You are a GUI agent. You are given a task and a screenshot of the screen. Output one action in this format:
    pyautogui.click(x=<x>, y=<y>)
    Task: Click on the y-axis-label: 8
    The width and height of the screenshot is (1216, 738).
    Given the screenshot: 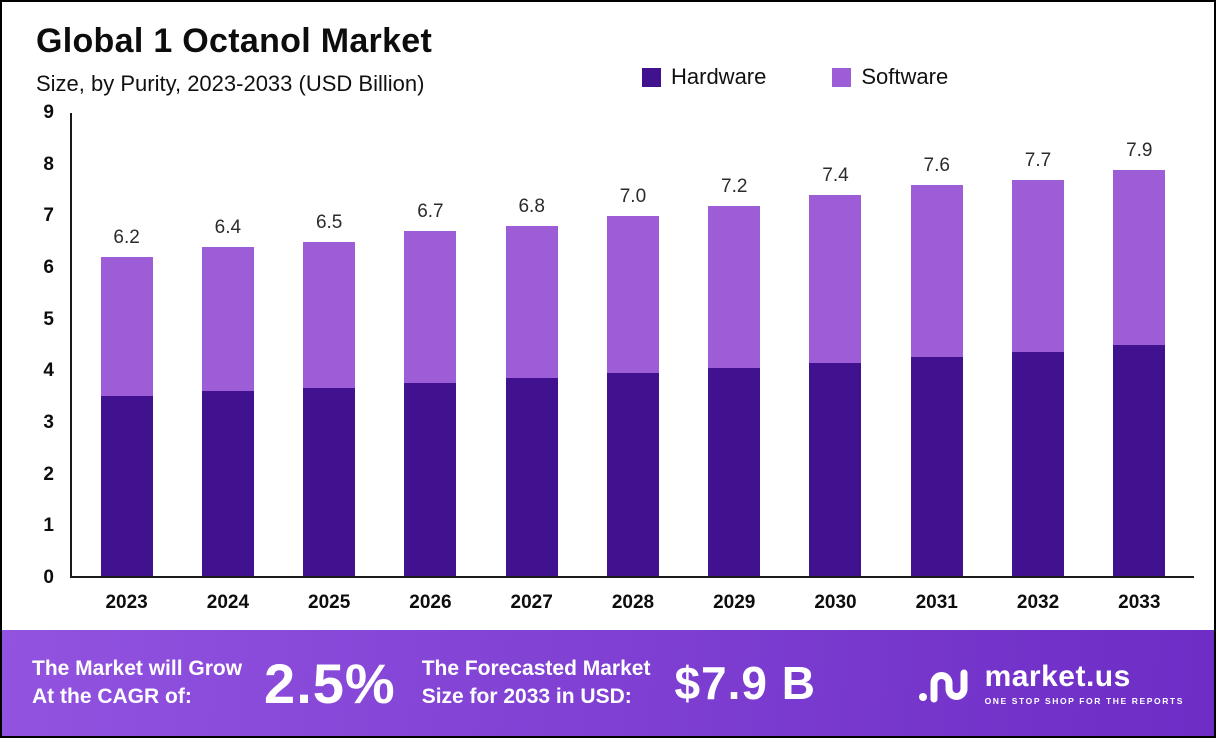 What is the action you would take?
    pyautogui.click(x=48, y=164)
    